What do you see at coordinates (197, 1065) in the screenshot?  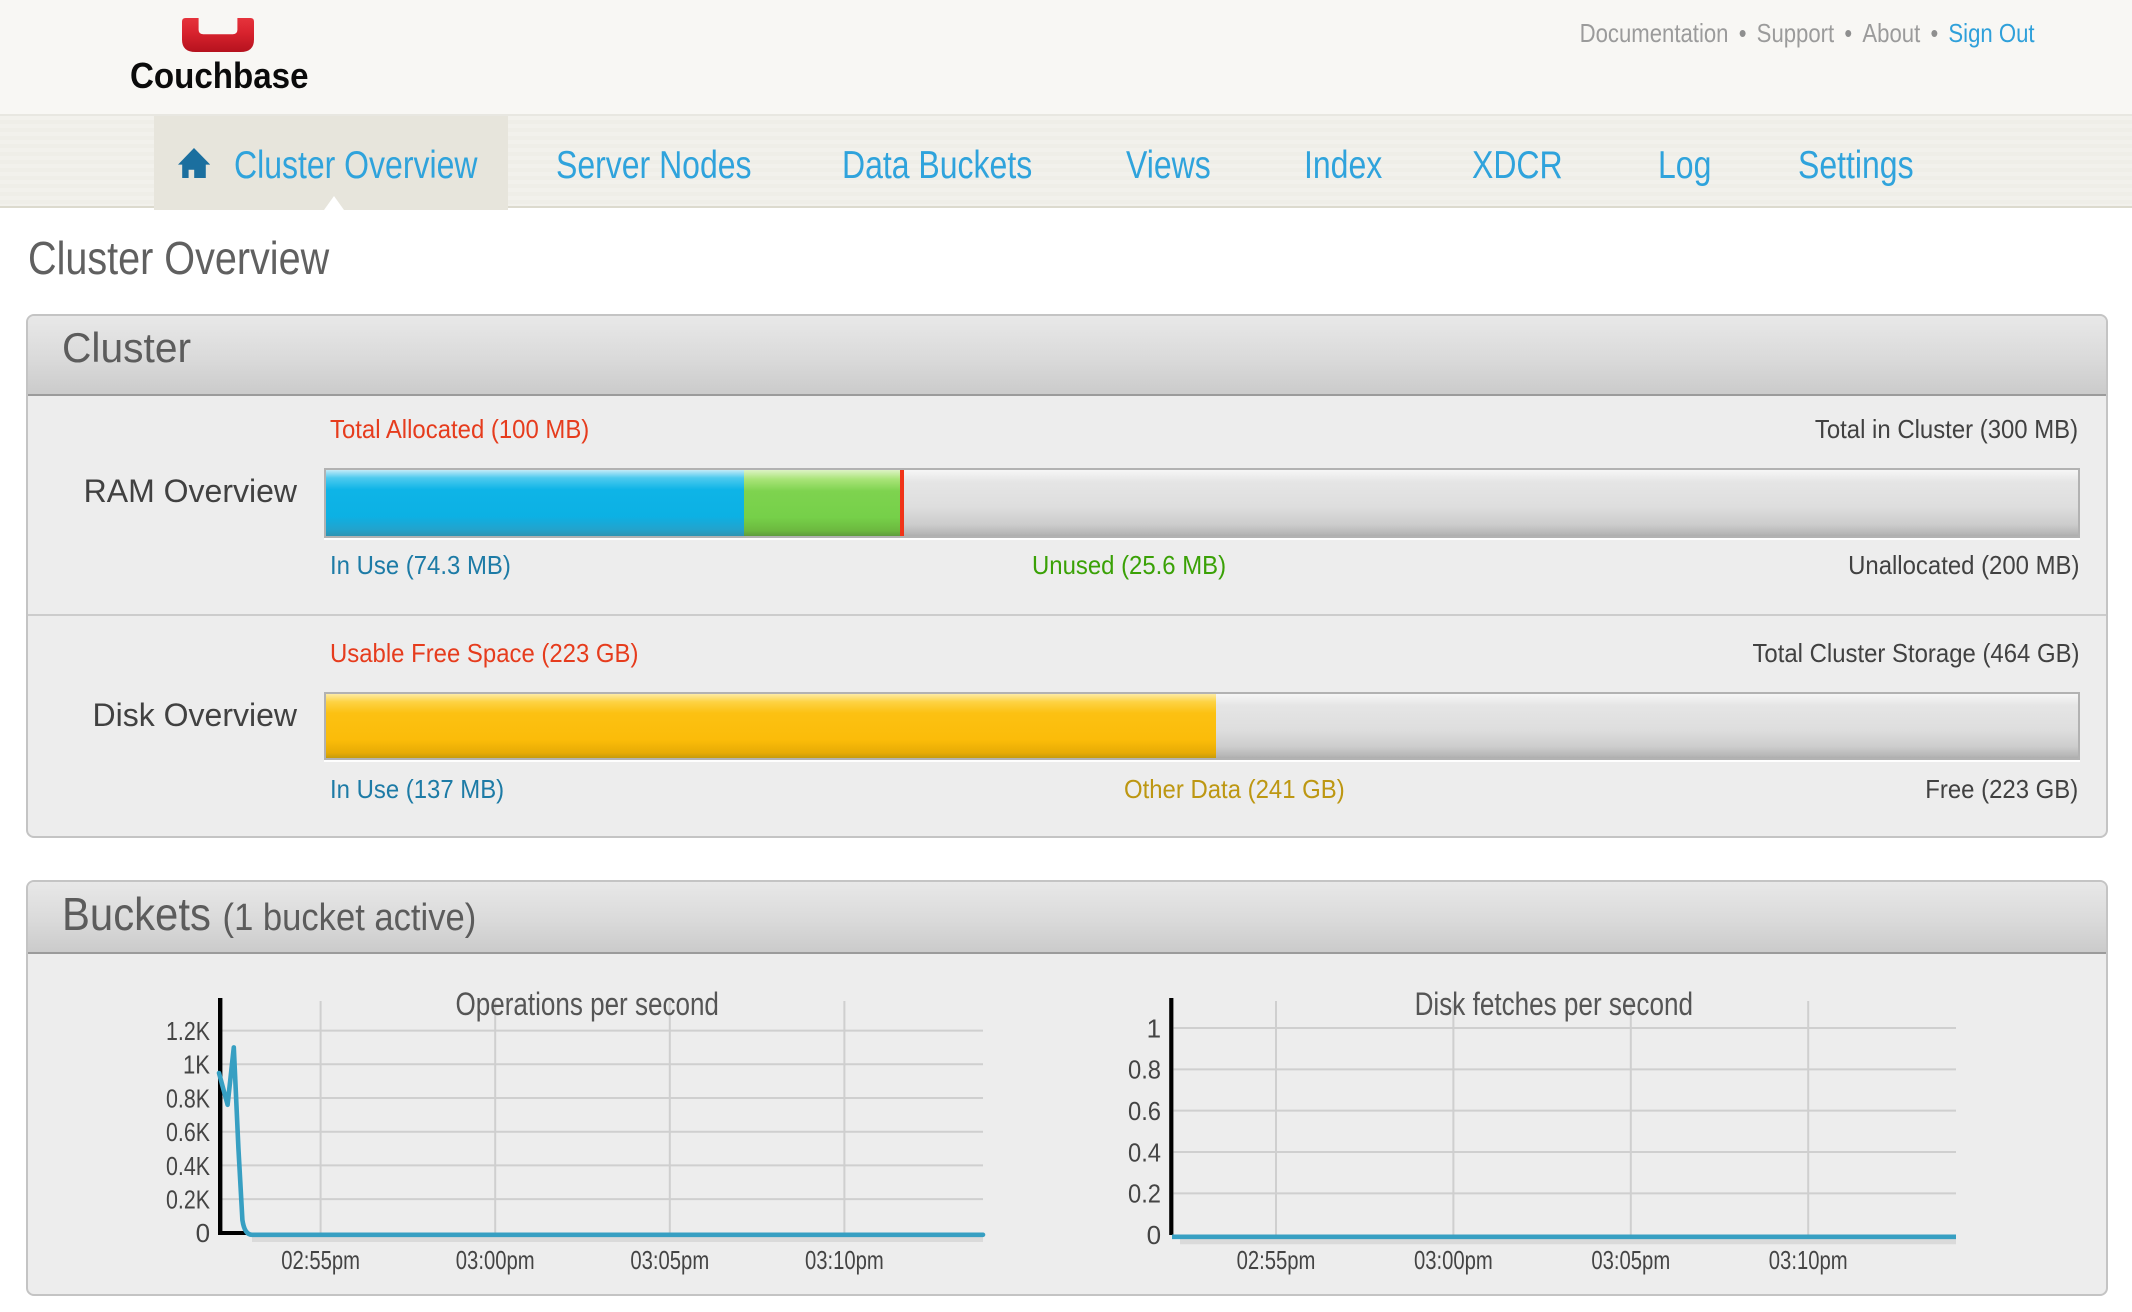 I see `svg-text: 1K` at bounding box center [197, 1065].